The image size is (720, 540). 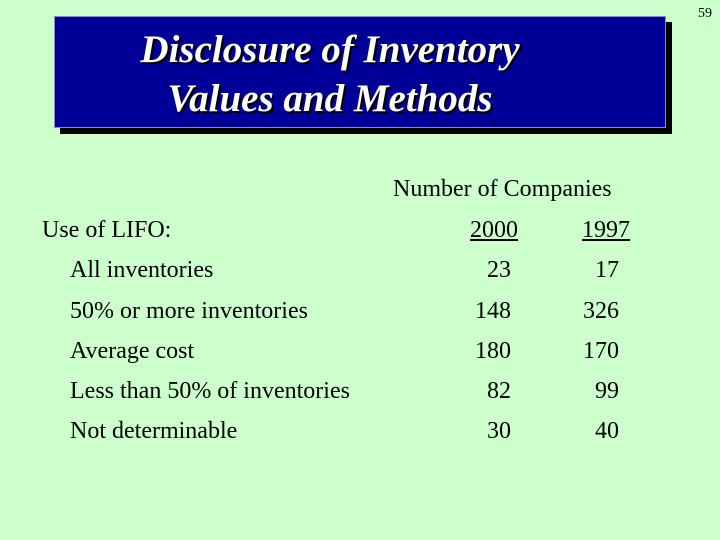 What do you see at coordinates (499, 431) in the screenshot?
I see `value-2000: 30` at bounding box center [499, 431].